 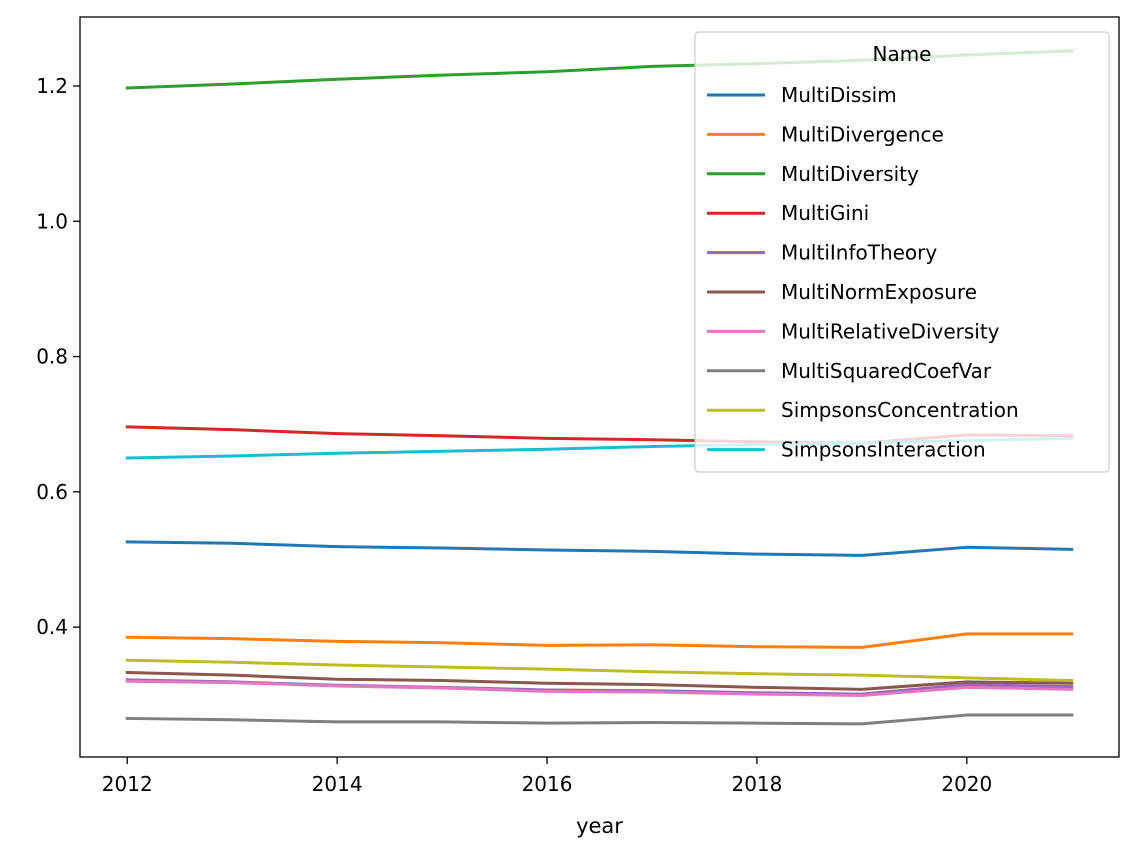 I want to click on x-axis-label: year, so click(x=599, y=826).